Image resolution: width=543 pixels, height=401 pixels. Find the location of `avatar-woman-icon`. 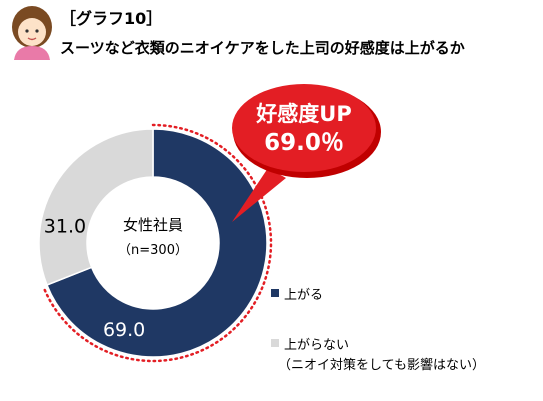

avatar-woman-icon is located at coordinates (32, 33).